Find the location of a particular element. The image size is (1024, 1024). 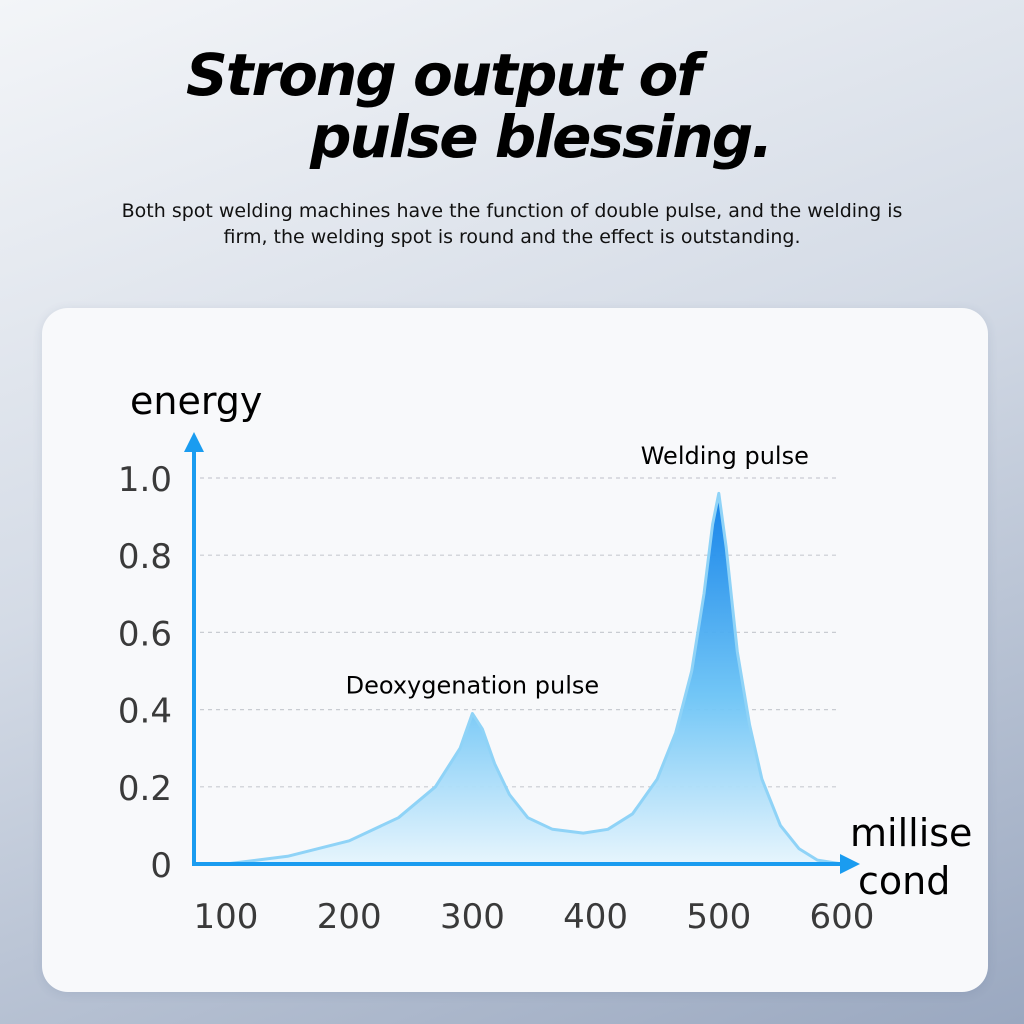

x-axis-arrow-icon is located at coordinates (850, 864).